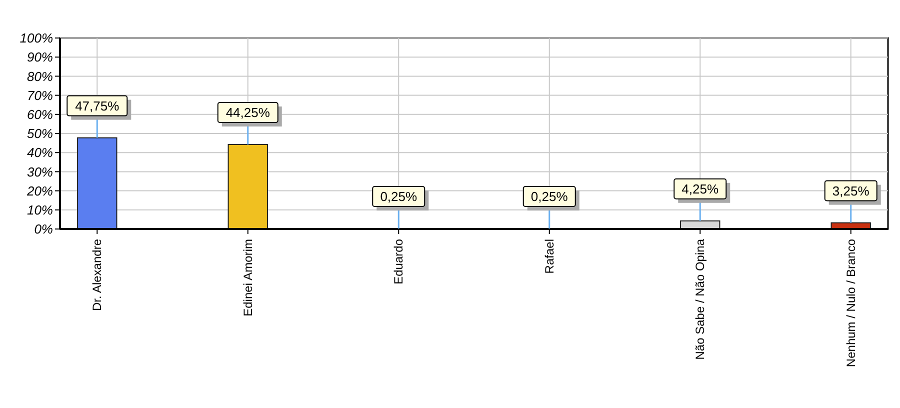  Describe the element at coordinates (247, 277) in the screenshot. I see `x-tick-label: Edinei Amorim` at that location.